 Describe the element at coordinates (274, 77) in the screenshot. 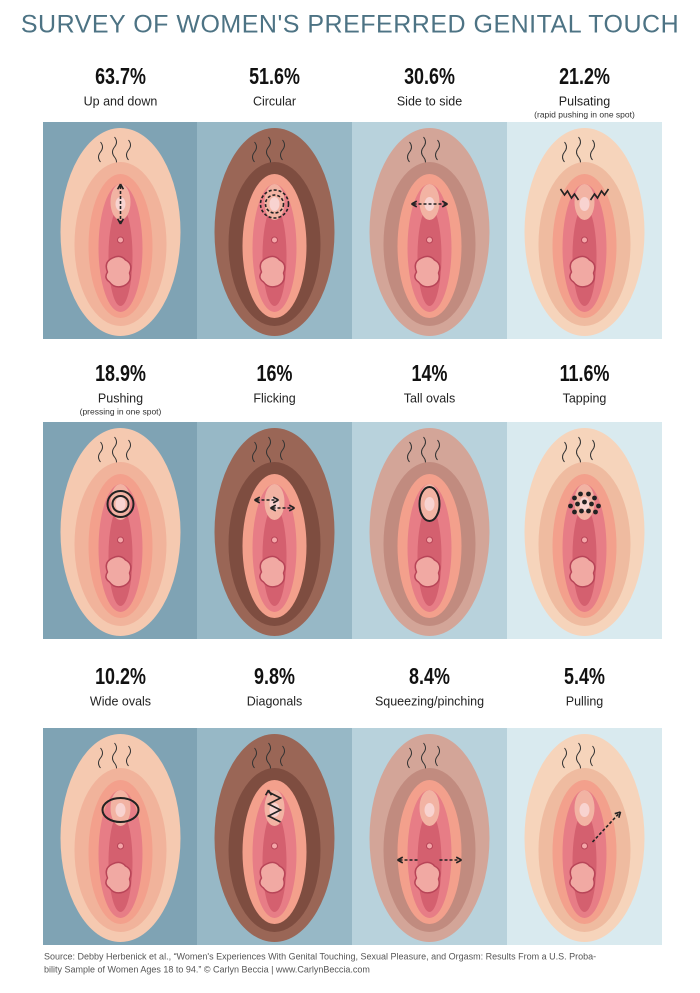

I see `percent-label: 51.6%` at that location.